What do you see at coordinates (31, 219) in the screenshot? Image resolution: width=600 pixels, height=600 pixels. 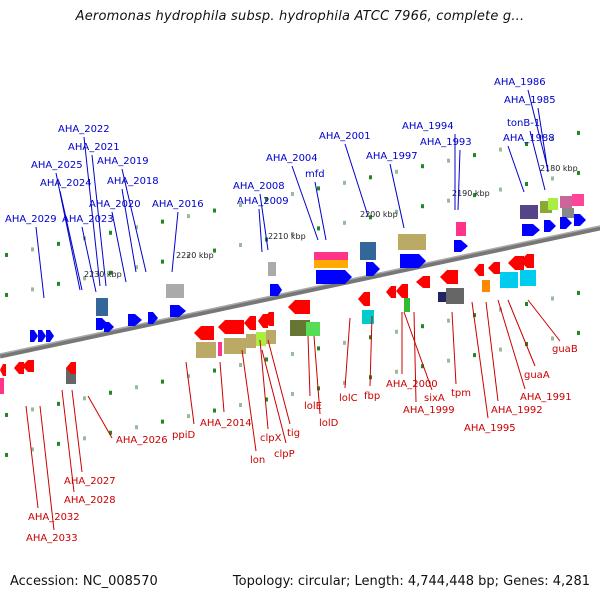 I see `gene-label: AHA_2029` at bounding box center [31, 219].